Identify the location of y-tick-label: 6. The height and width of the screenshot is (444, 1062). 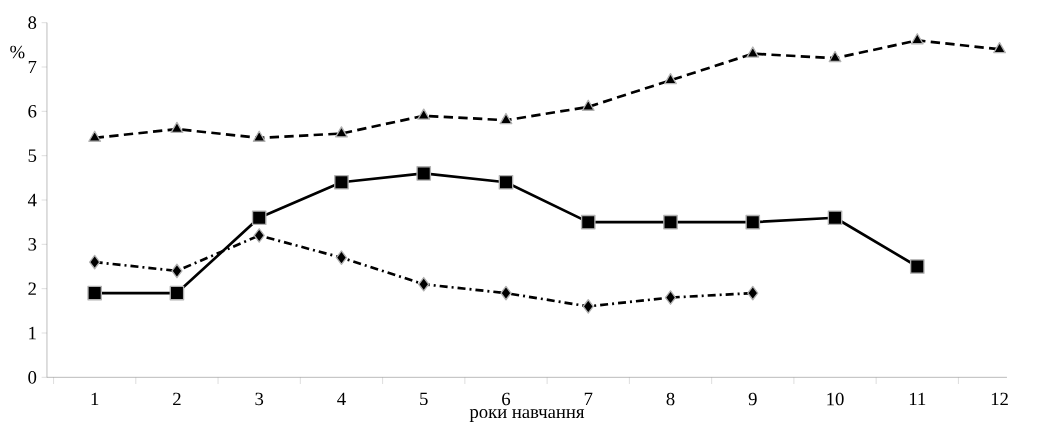
(32, 111).